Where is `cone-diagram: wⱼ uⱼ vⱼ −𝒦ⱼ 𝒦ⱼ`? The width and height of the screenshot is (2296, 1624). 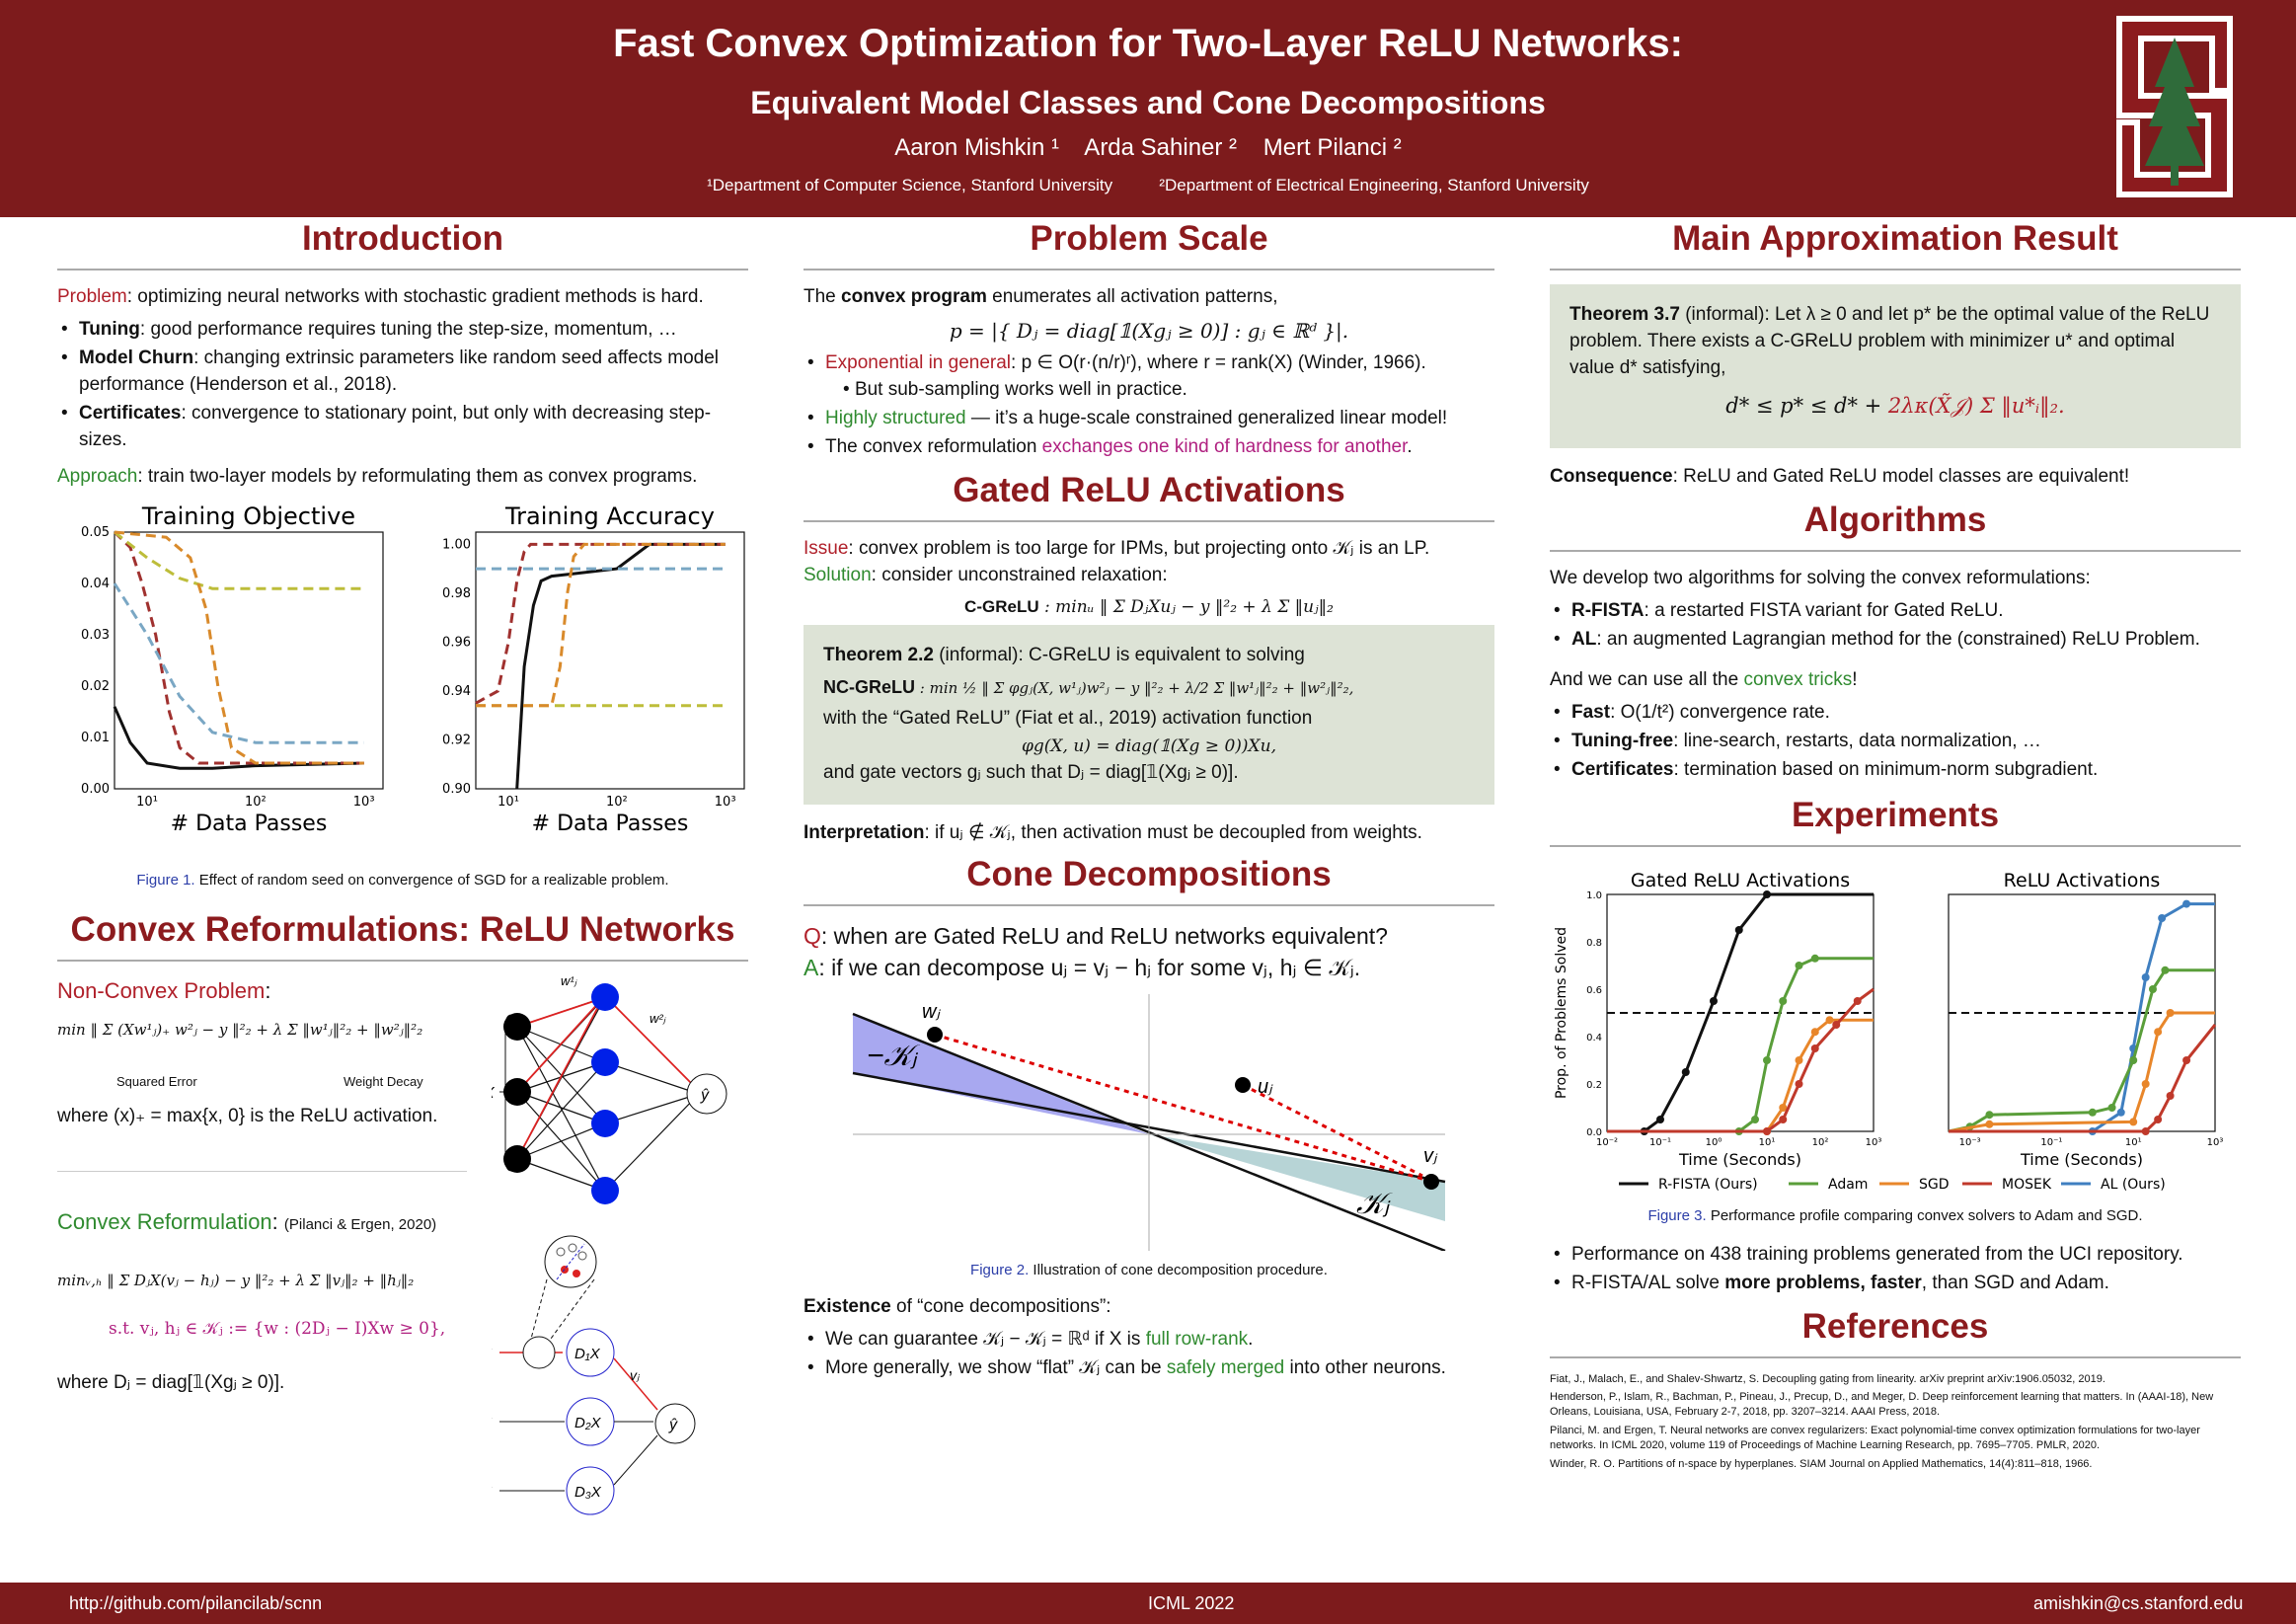 cone-diagram: wⱼ uⱼ vⱼ −𝒦ⱼ 𝒦ⱼ is located at coordinates (1149, 1123).